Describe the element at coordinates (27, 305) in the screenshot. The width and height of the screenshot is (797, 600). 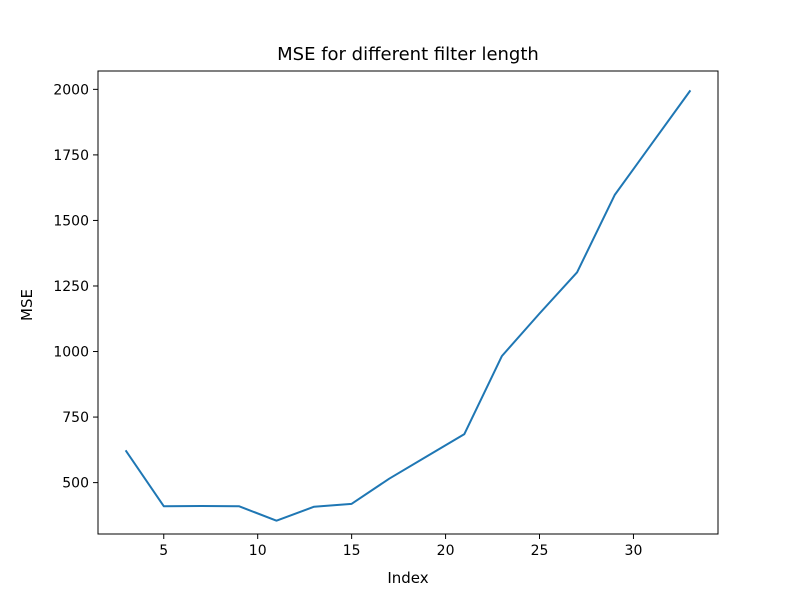
I see `y-axis-label: MSE` at that location.